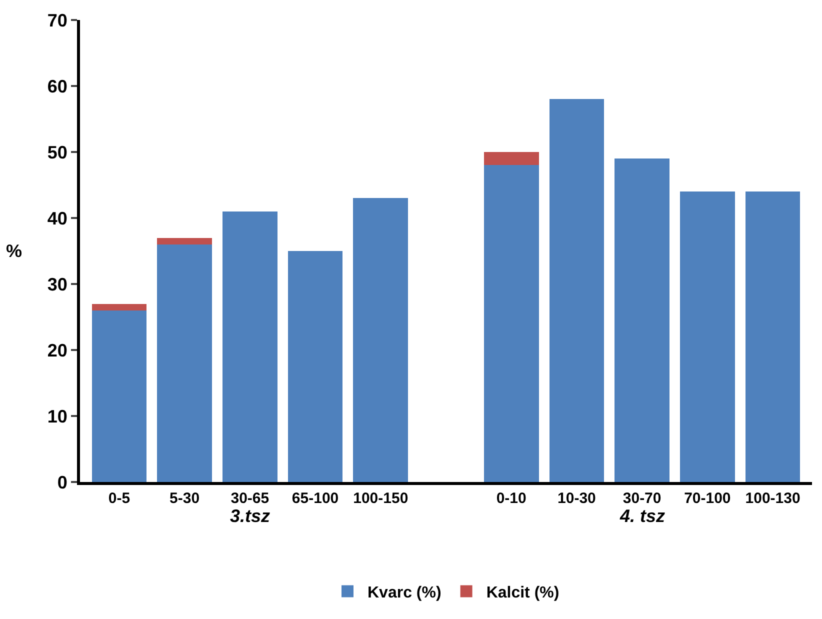  I want to click on y-tick-label: 40, so click(57, 218).